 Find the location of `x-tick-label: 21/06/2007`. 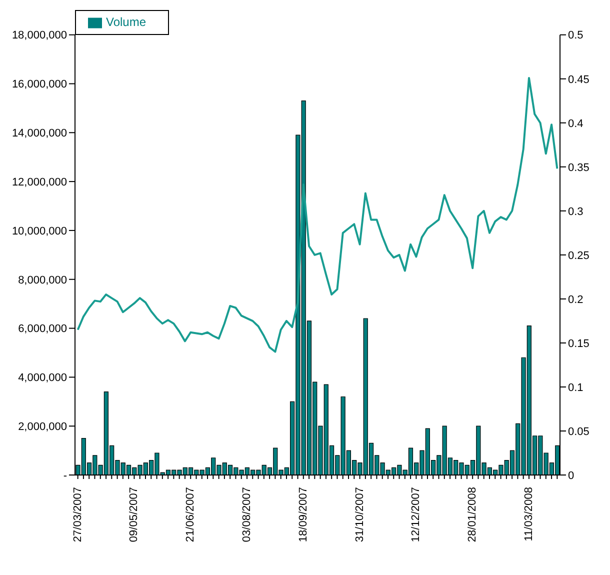

x-tick-label: 21/06/2007 is located at coordinates (190, 514).